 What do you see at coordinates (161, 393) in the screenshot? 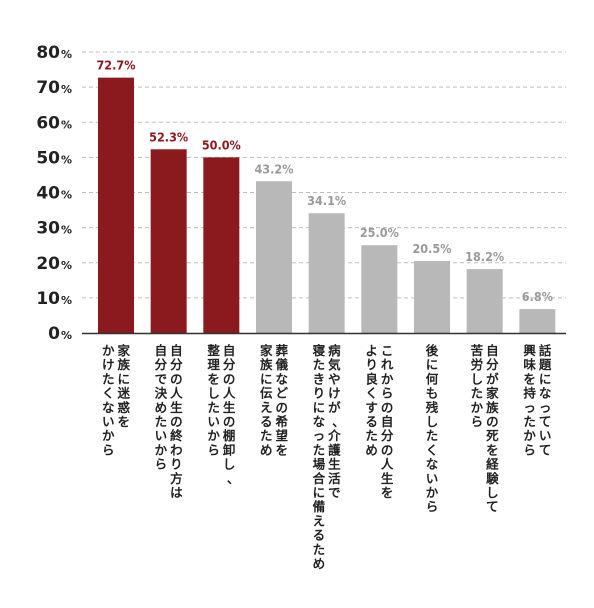
I see `category-label-char: 決` at bounding box center [161, 393].